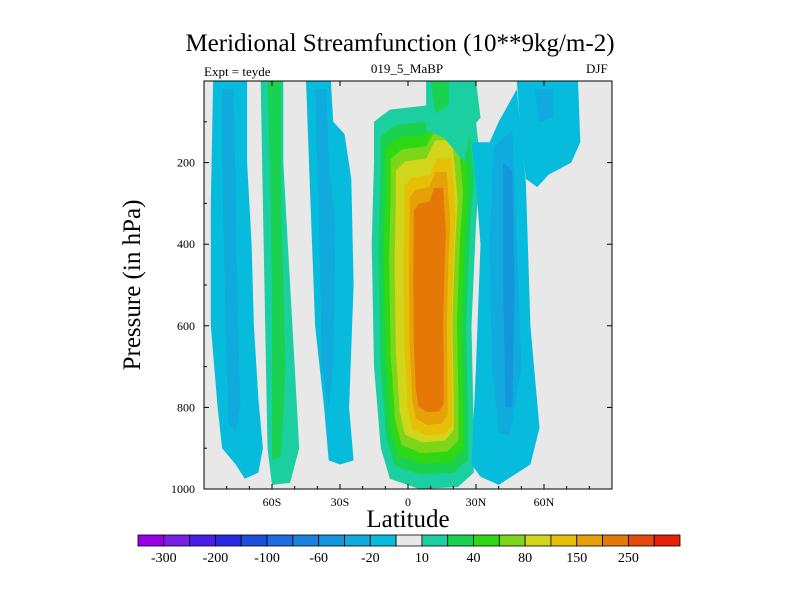 The image size is (800, 600). What do you see at coordinates (276, 271) in the screenshot?
I see `contour-sh-ferrel-core` at bounding box center [276, 271].